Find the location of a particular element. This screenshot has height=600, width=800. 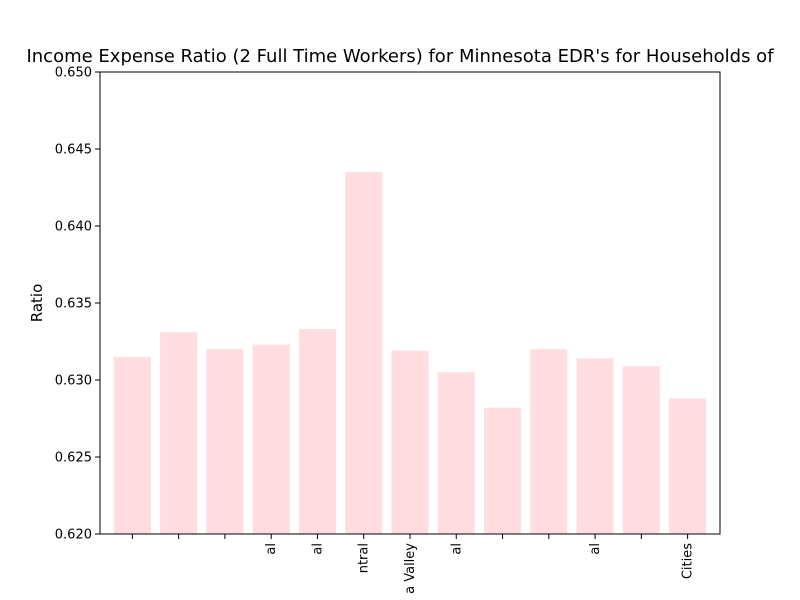

x-tick-label-6: ntral is located at coordinates (364, 558).